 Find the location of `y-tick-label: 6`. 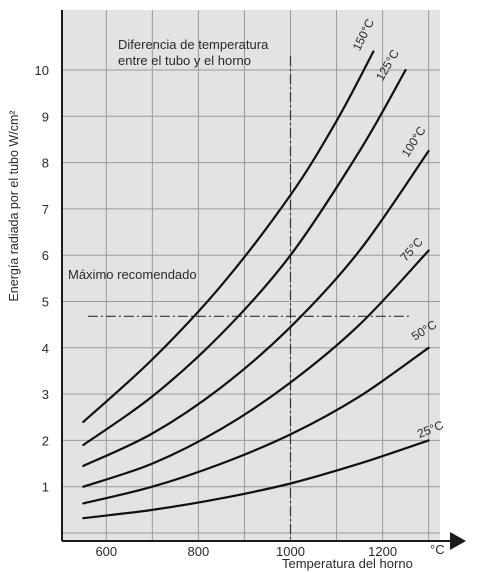

y-tick-label: 6 is located at coordinates (45, 255).